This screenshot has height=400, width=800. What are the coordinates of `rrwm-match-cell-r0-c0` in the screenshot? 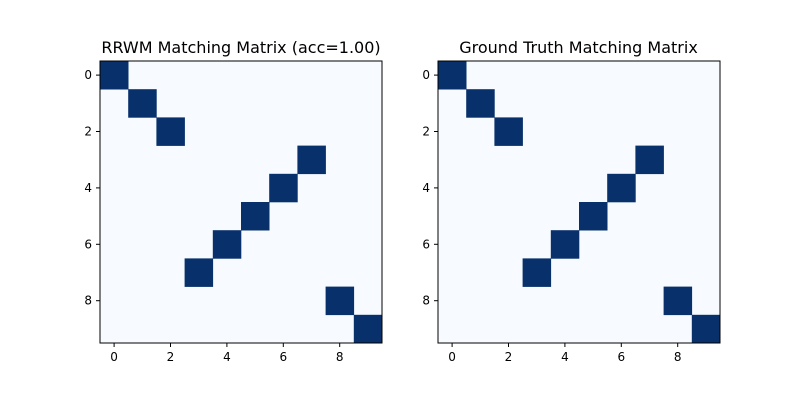 It's located at (114, 75).